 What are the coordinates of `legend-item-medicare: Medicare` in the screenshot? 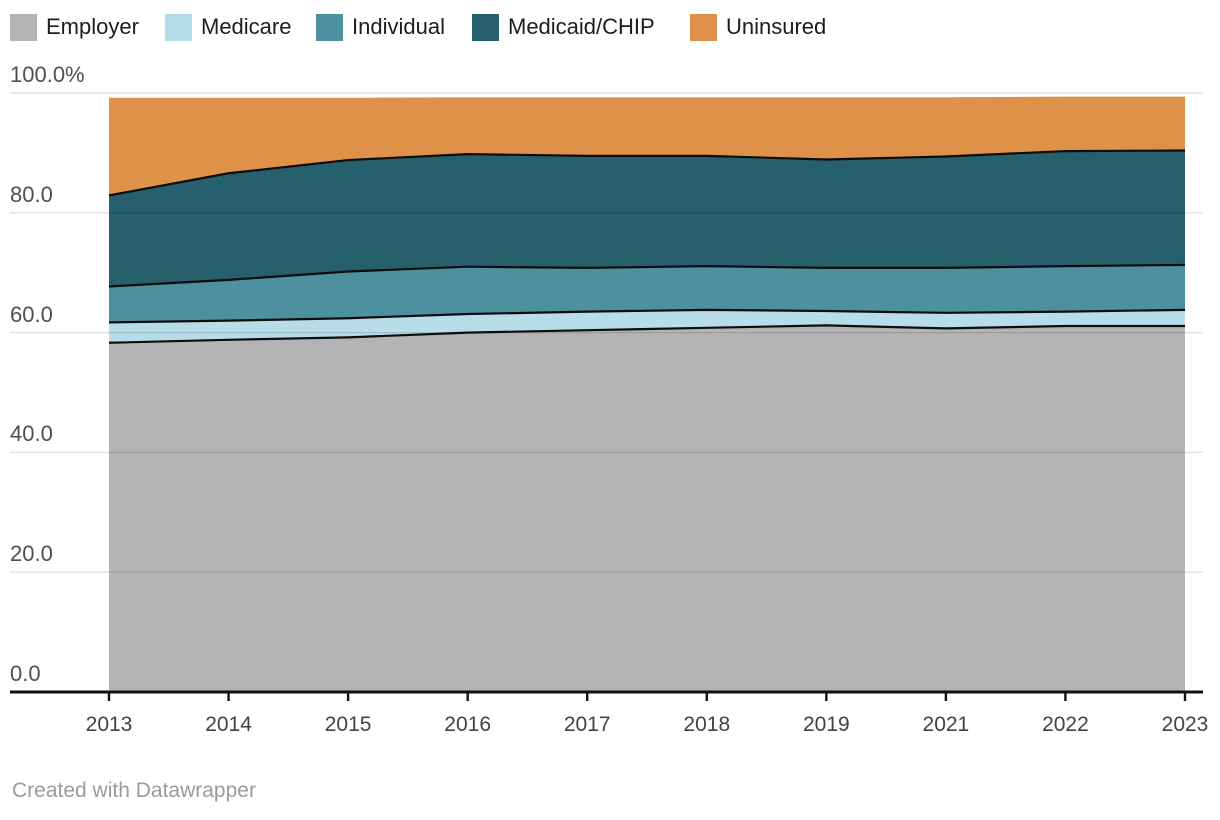 It's located at (228, 27).